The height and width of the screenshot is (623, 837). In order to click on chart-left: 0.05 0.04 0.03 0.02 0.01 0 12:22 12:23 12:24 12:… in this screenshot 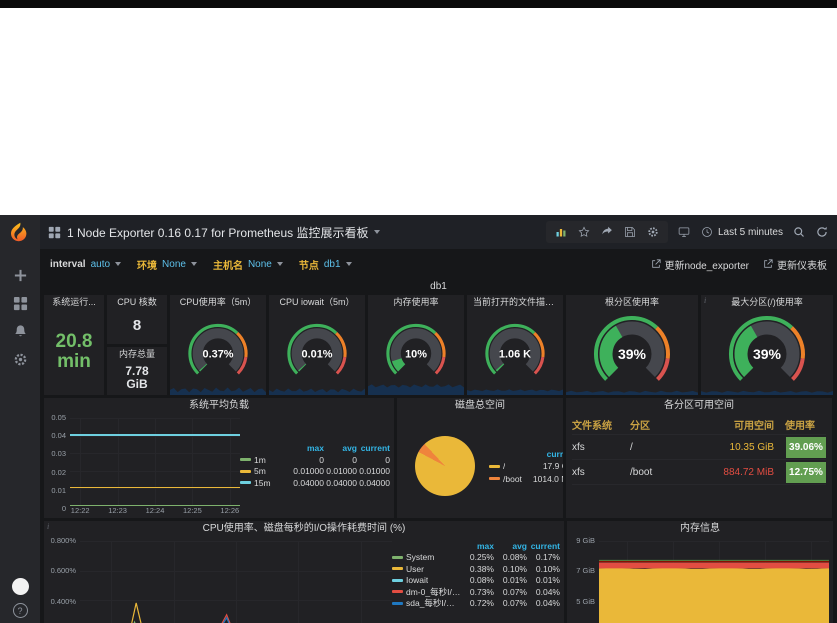, I will do `click(143, 464)`.